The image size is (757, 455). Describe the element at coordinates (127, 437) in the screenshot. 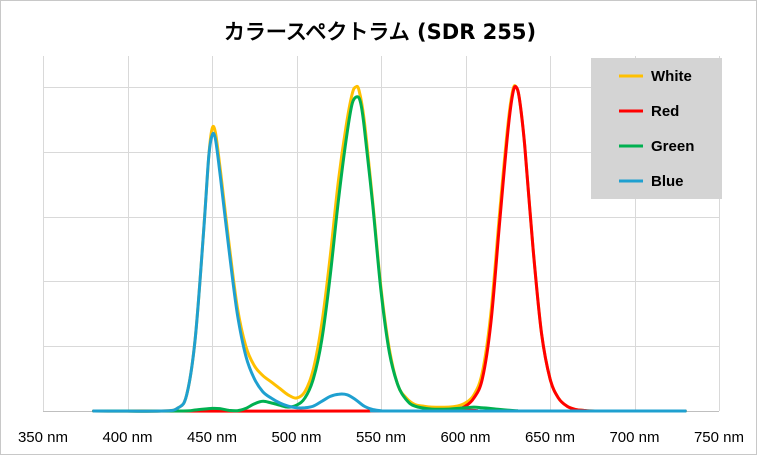

I see `x-tick-label: 400 nm` at that location.